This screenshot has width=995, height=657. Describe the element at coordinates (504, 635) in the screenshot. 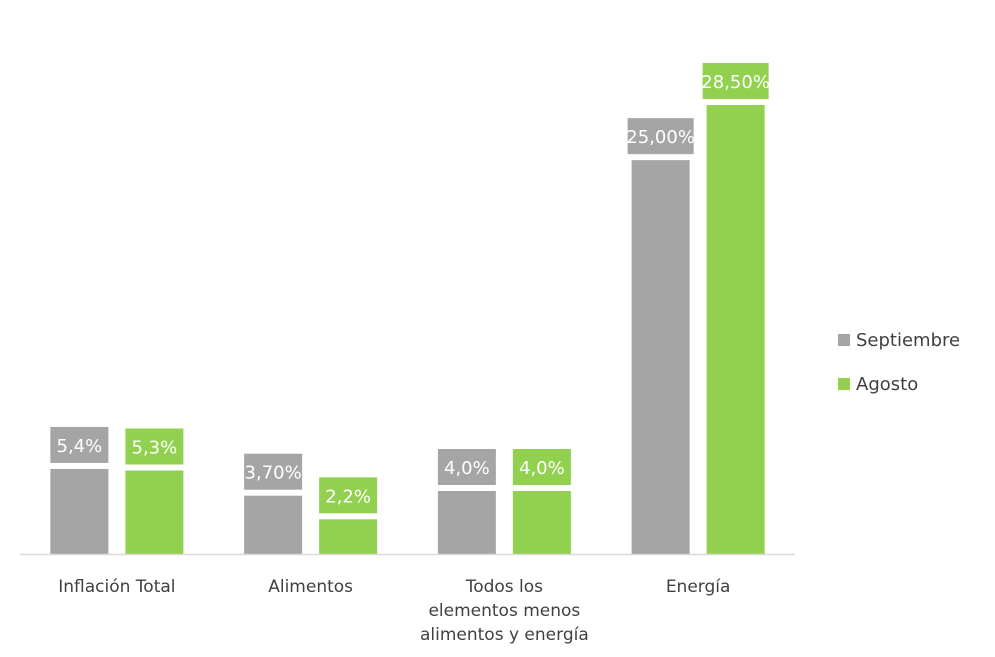

I see `category-label-2-2: alimentos y energía` at that location.